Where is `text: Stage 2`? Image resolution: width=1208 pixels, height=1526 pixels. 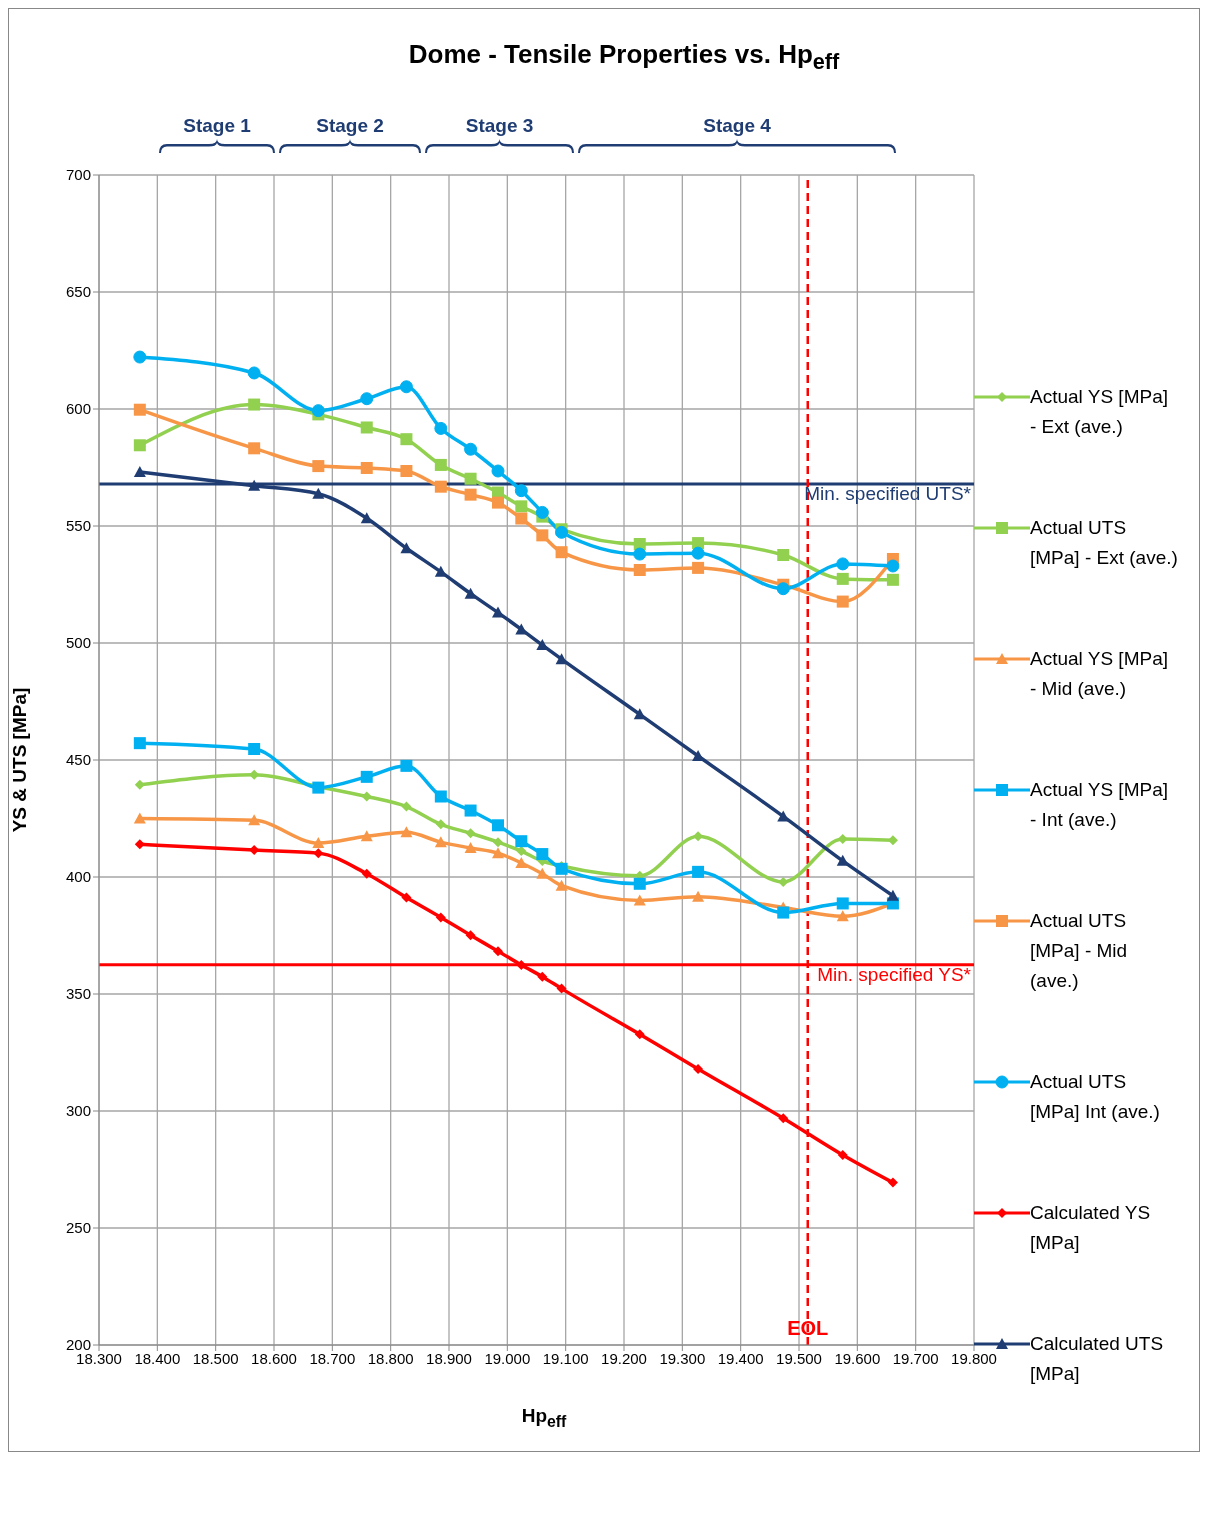 text: Stage 2 is located at coordinates (350, 126).